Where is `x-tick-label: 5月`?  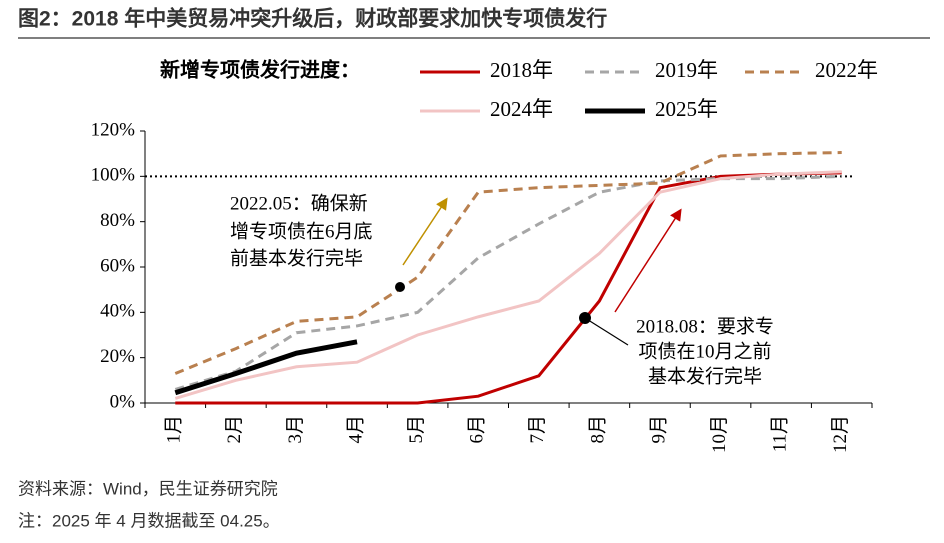
x-tick-label: 5月 is located at coordinates (416, 429).